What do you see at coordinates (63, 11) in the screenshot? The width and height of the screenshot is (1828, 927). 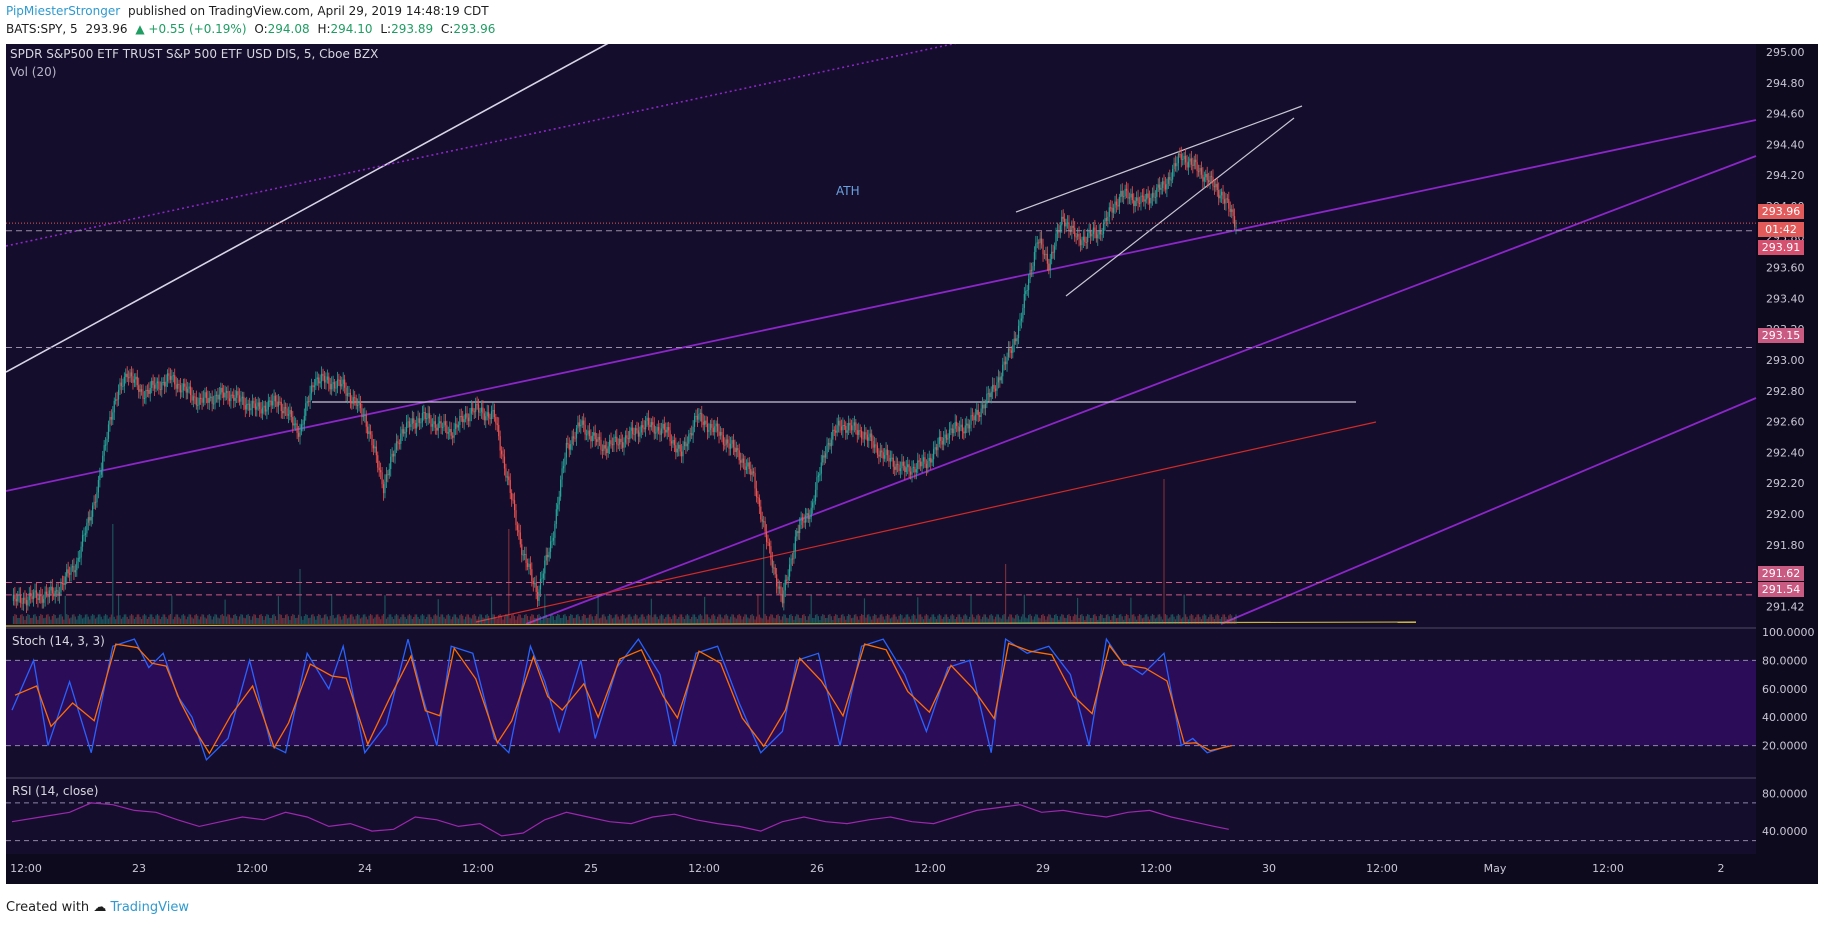 I see `author-link: PipMiesterStronger` at bounding box center [63, 11].